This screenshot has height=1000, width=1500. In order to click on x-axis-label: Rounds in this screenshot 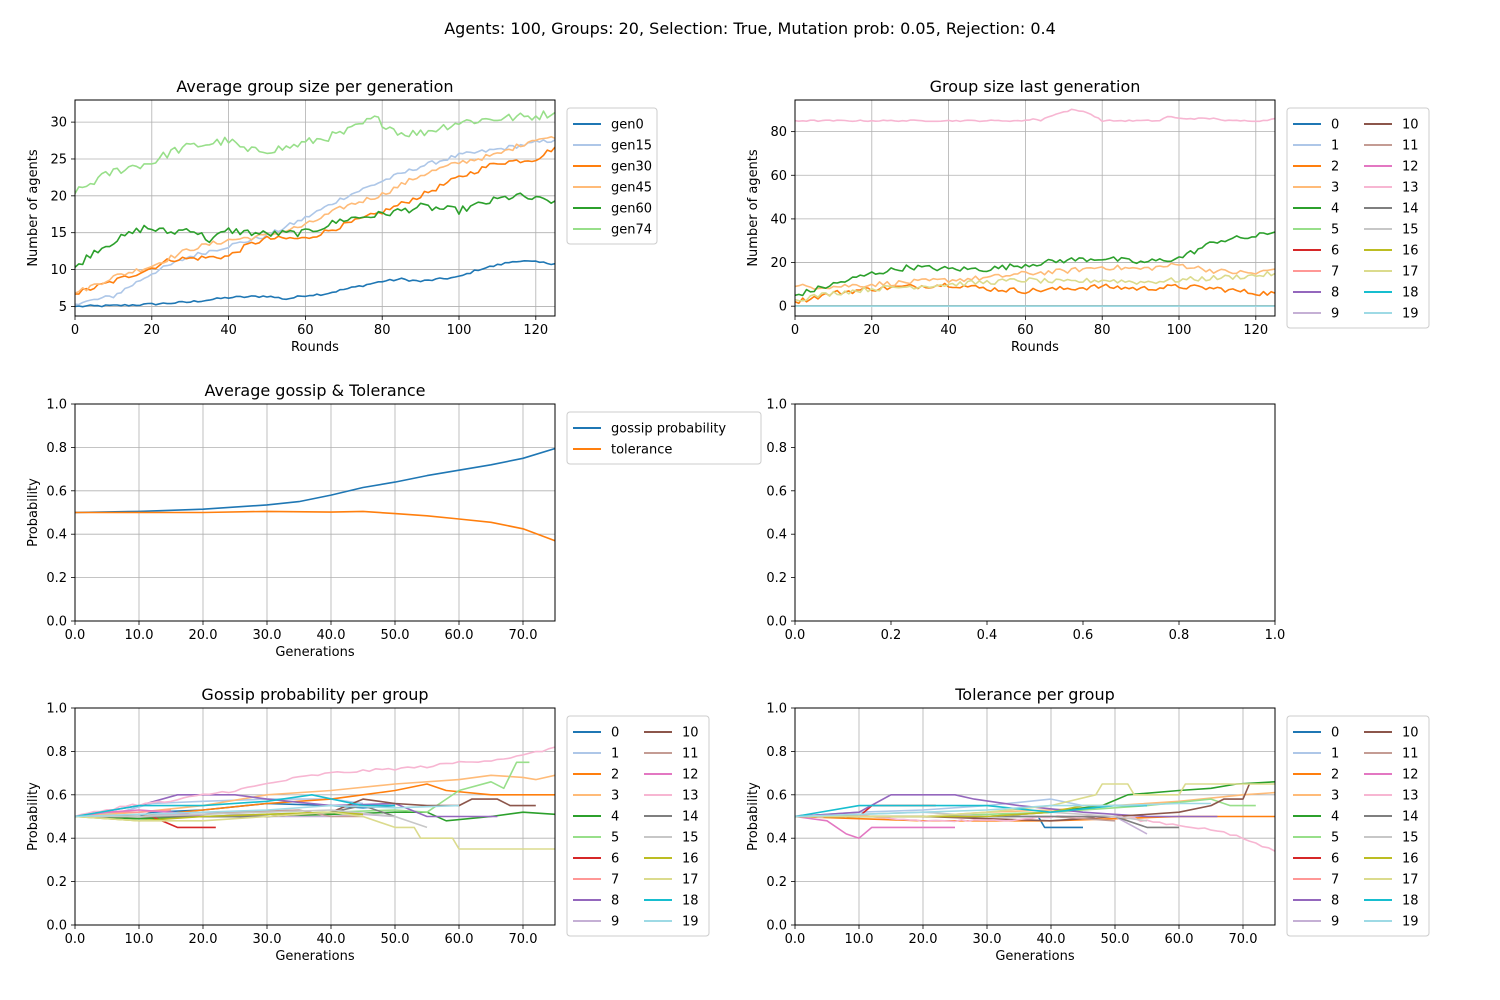, I will do `click(315, 347)`.